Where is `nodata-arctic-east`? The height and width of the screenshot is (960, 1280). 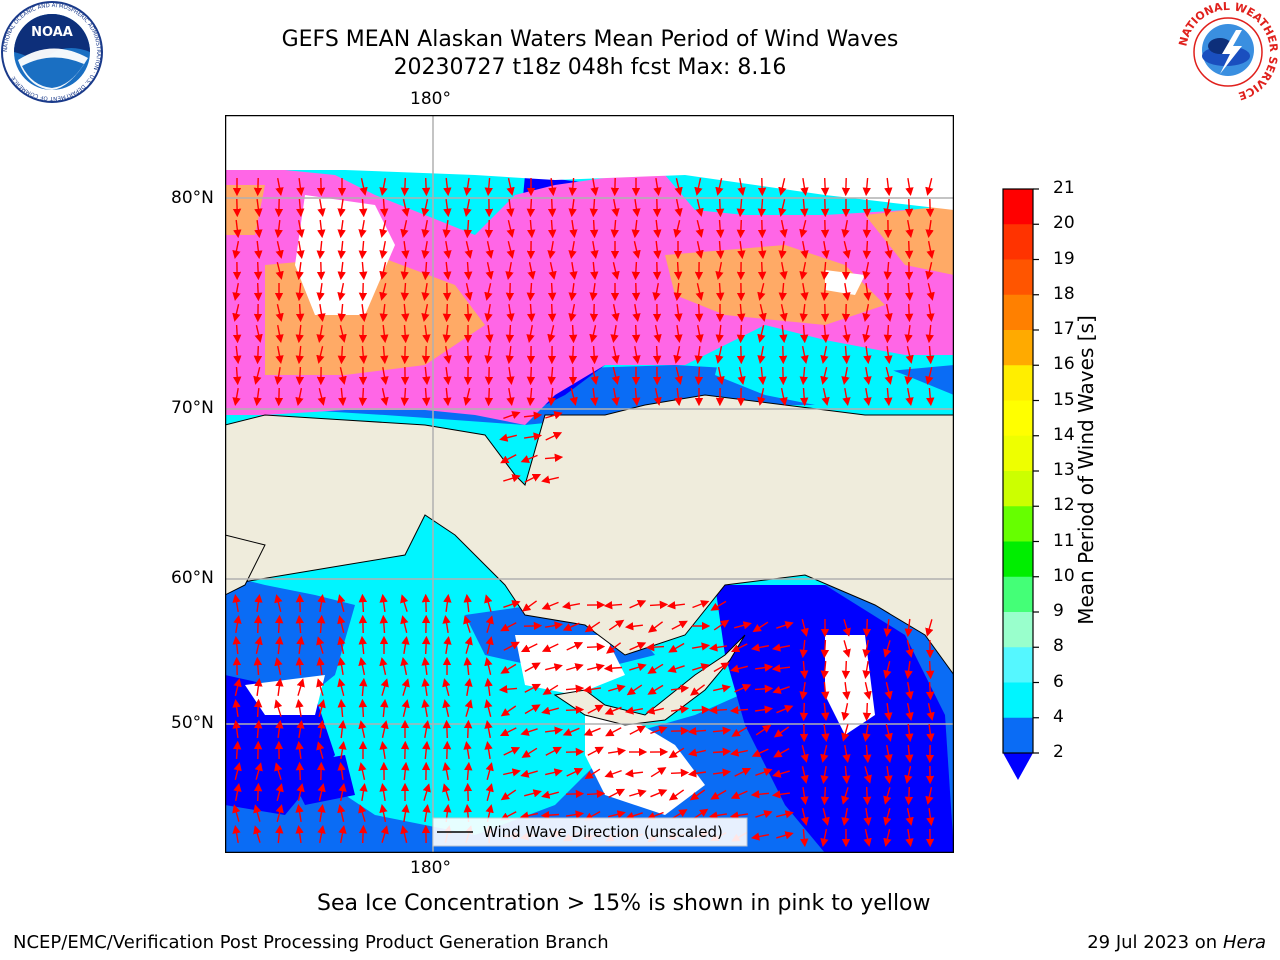 nodata-arctic-east is located at coordinates (845, 282).